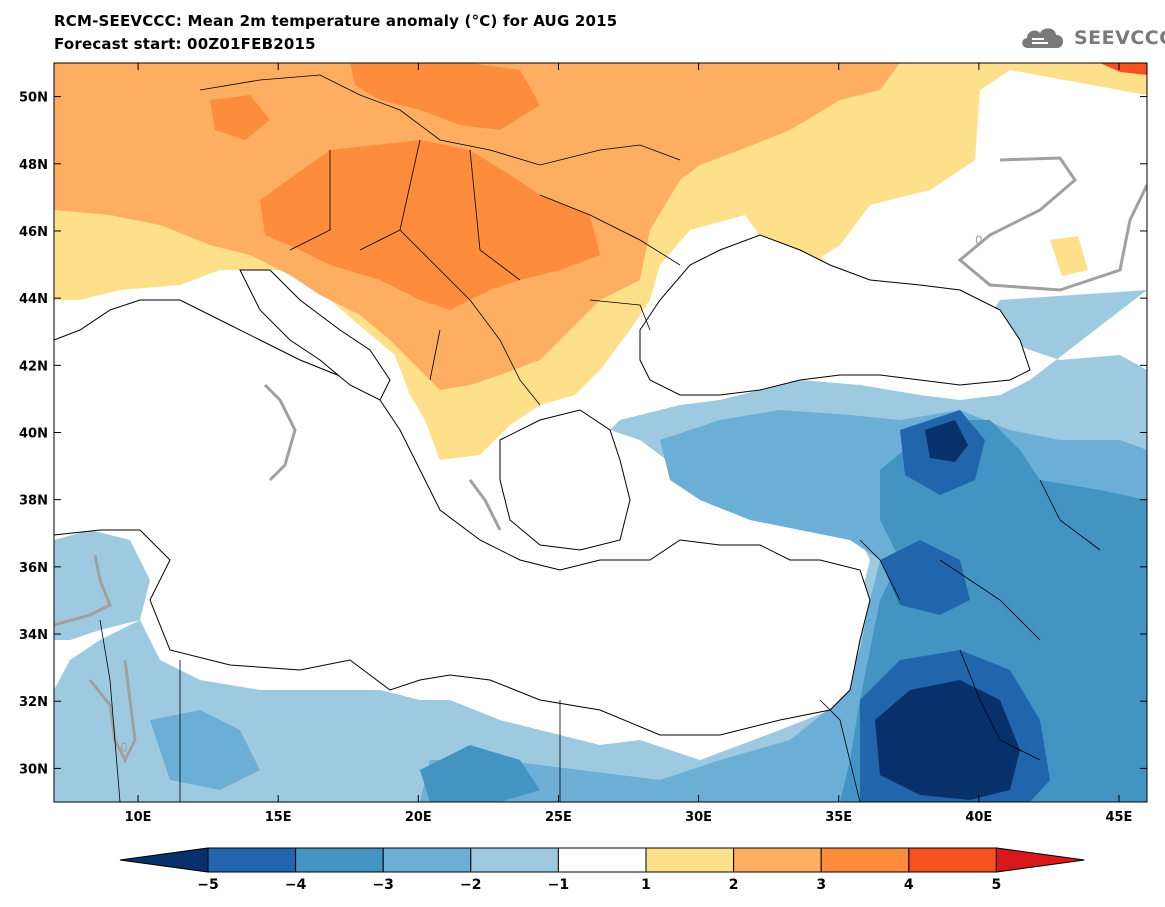 The height and width of the screenshot is (907, 1165). What do you see at coordinates (33, 702) in the screenshot?
I see `lat-tick-label: 32N` at bounding box center [33, 702].